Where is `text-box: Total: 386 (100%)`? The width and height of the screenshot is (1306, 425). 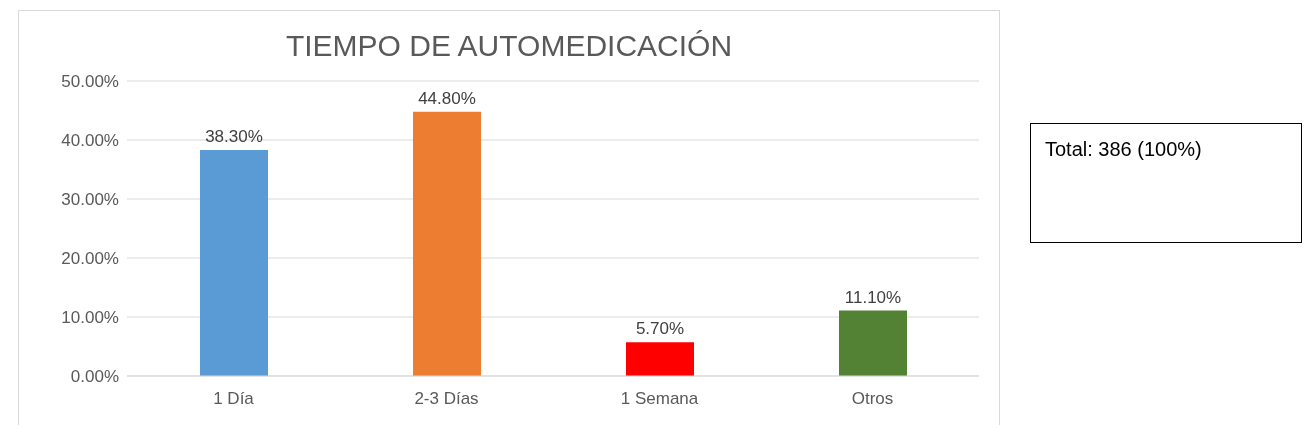 text-box: Total: 386 (100%) is located at coordinates (1166, 183).